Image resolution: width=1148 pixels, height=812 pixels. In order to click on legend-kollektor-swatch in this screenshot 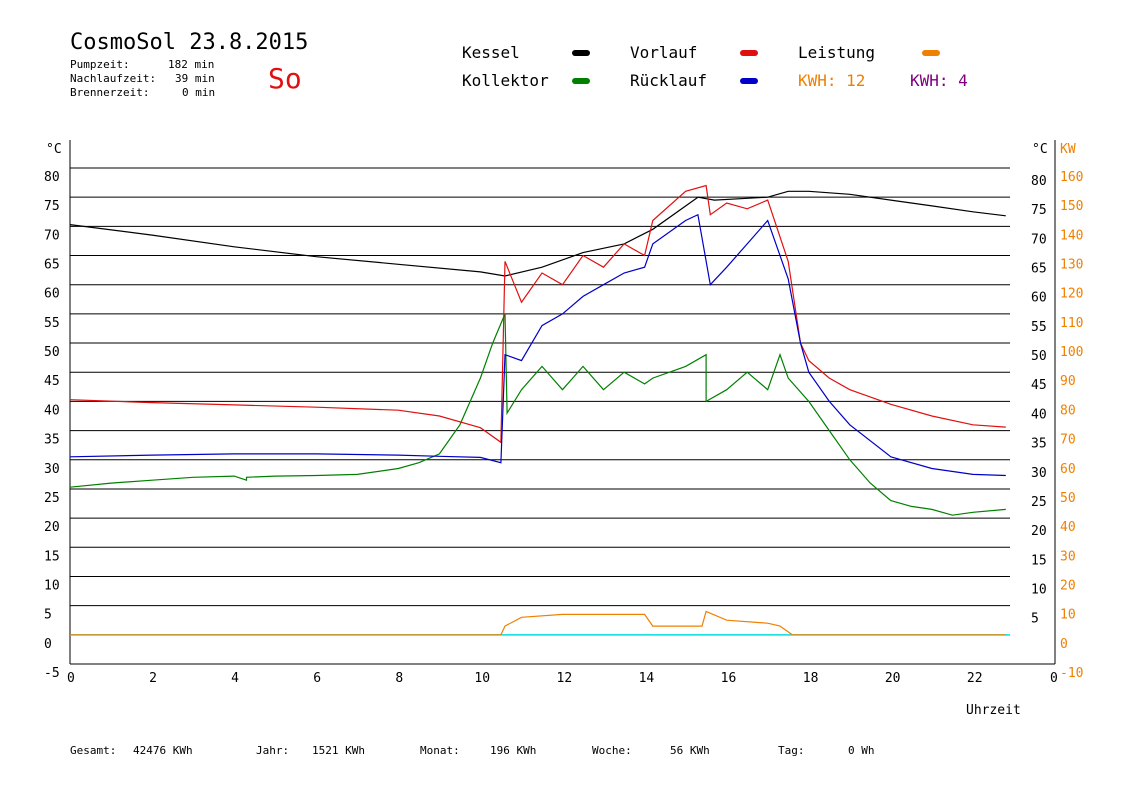, I will do `click(581, 81)`.